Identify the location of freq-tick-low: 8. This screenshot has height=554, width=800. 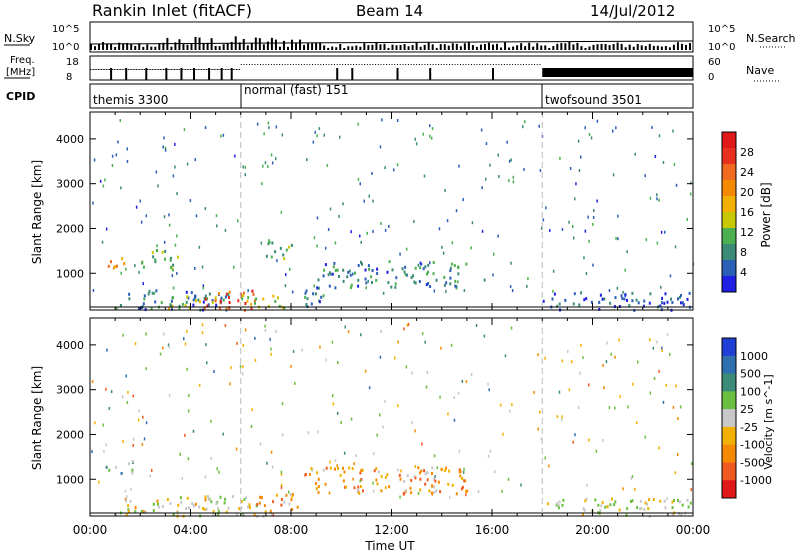
(69, 77).